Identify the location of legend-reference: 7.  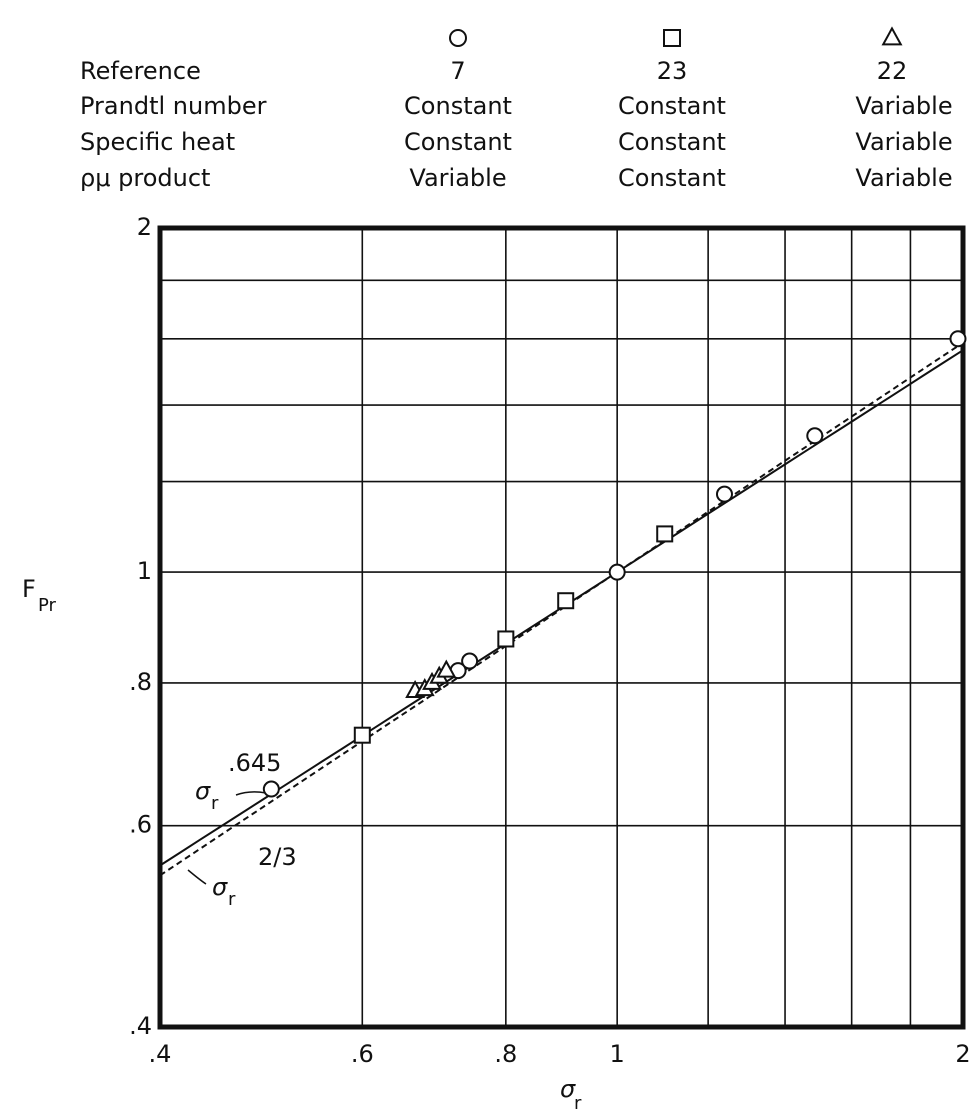
(457, 71).